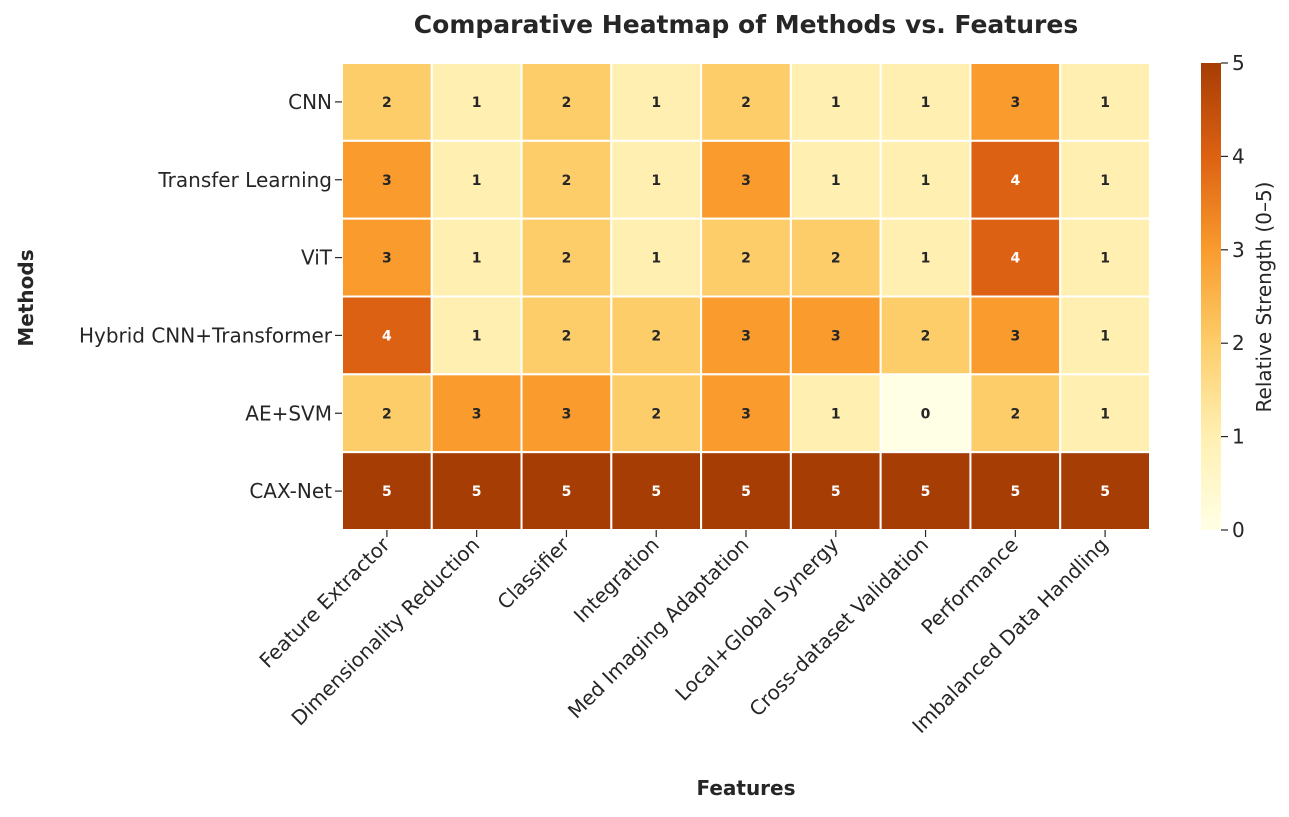 The height and width of the screenshot is (817, 1289). Describe the element at coordinates (1238, 63) in the screenshot. I see `colorbar-tick-label: 5` at that location.